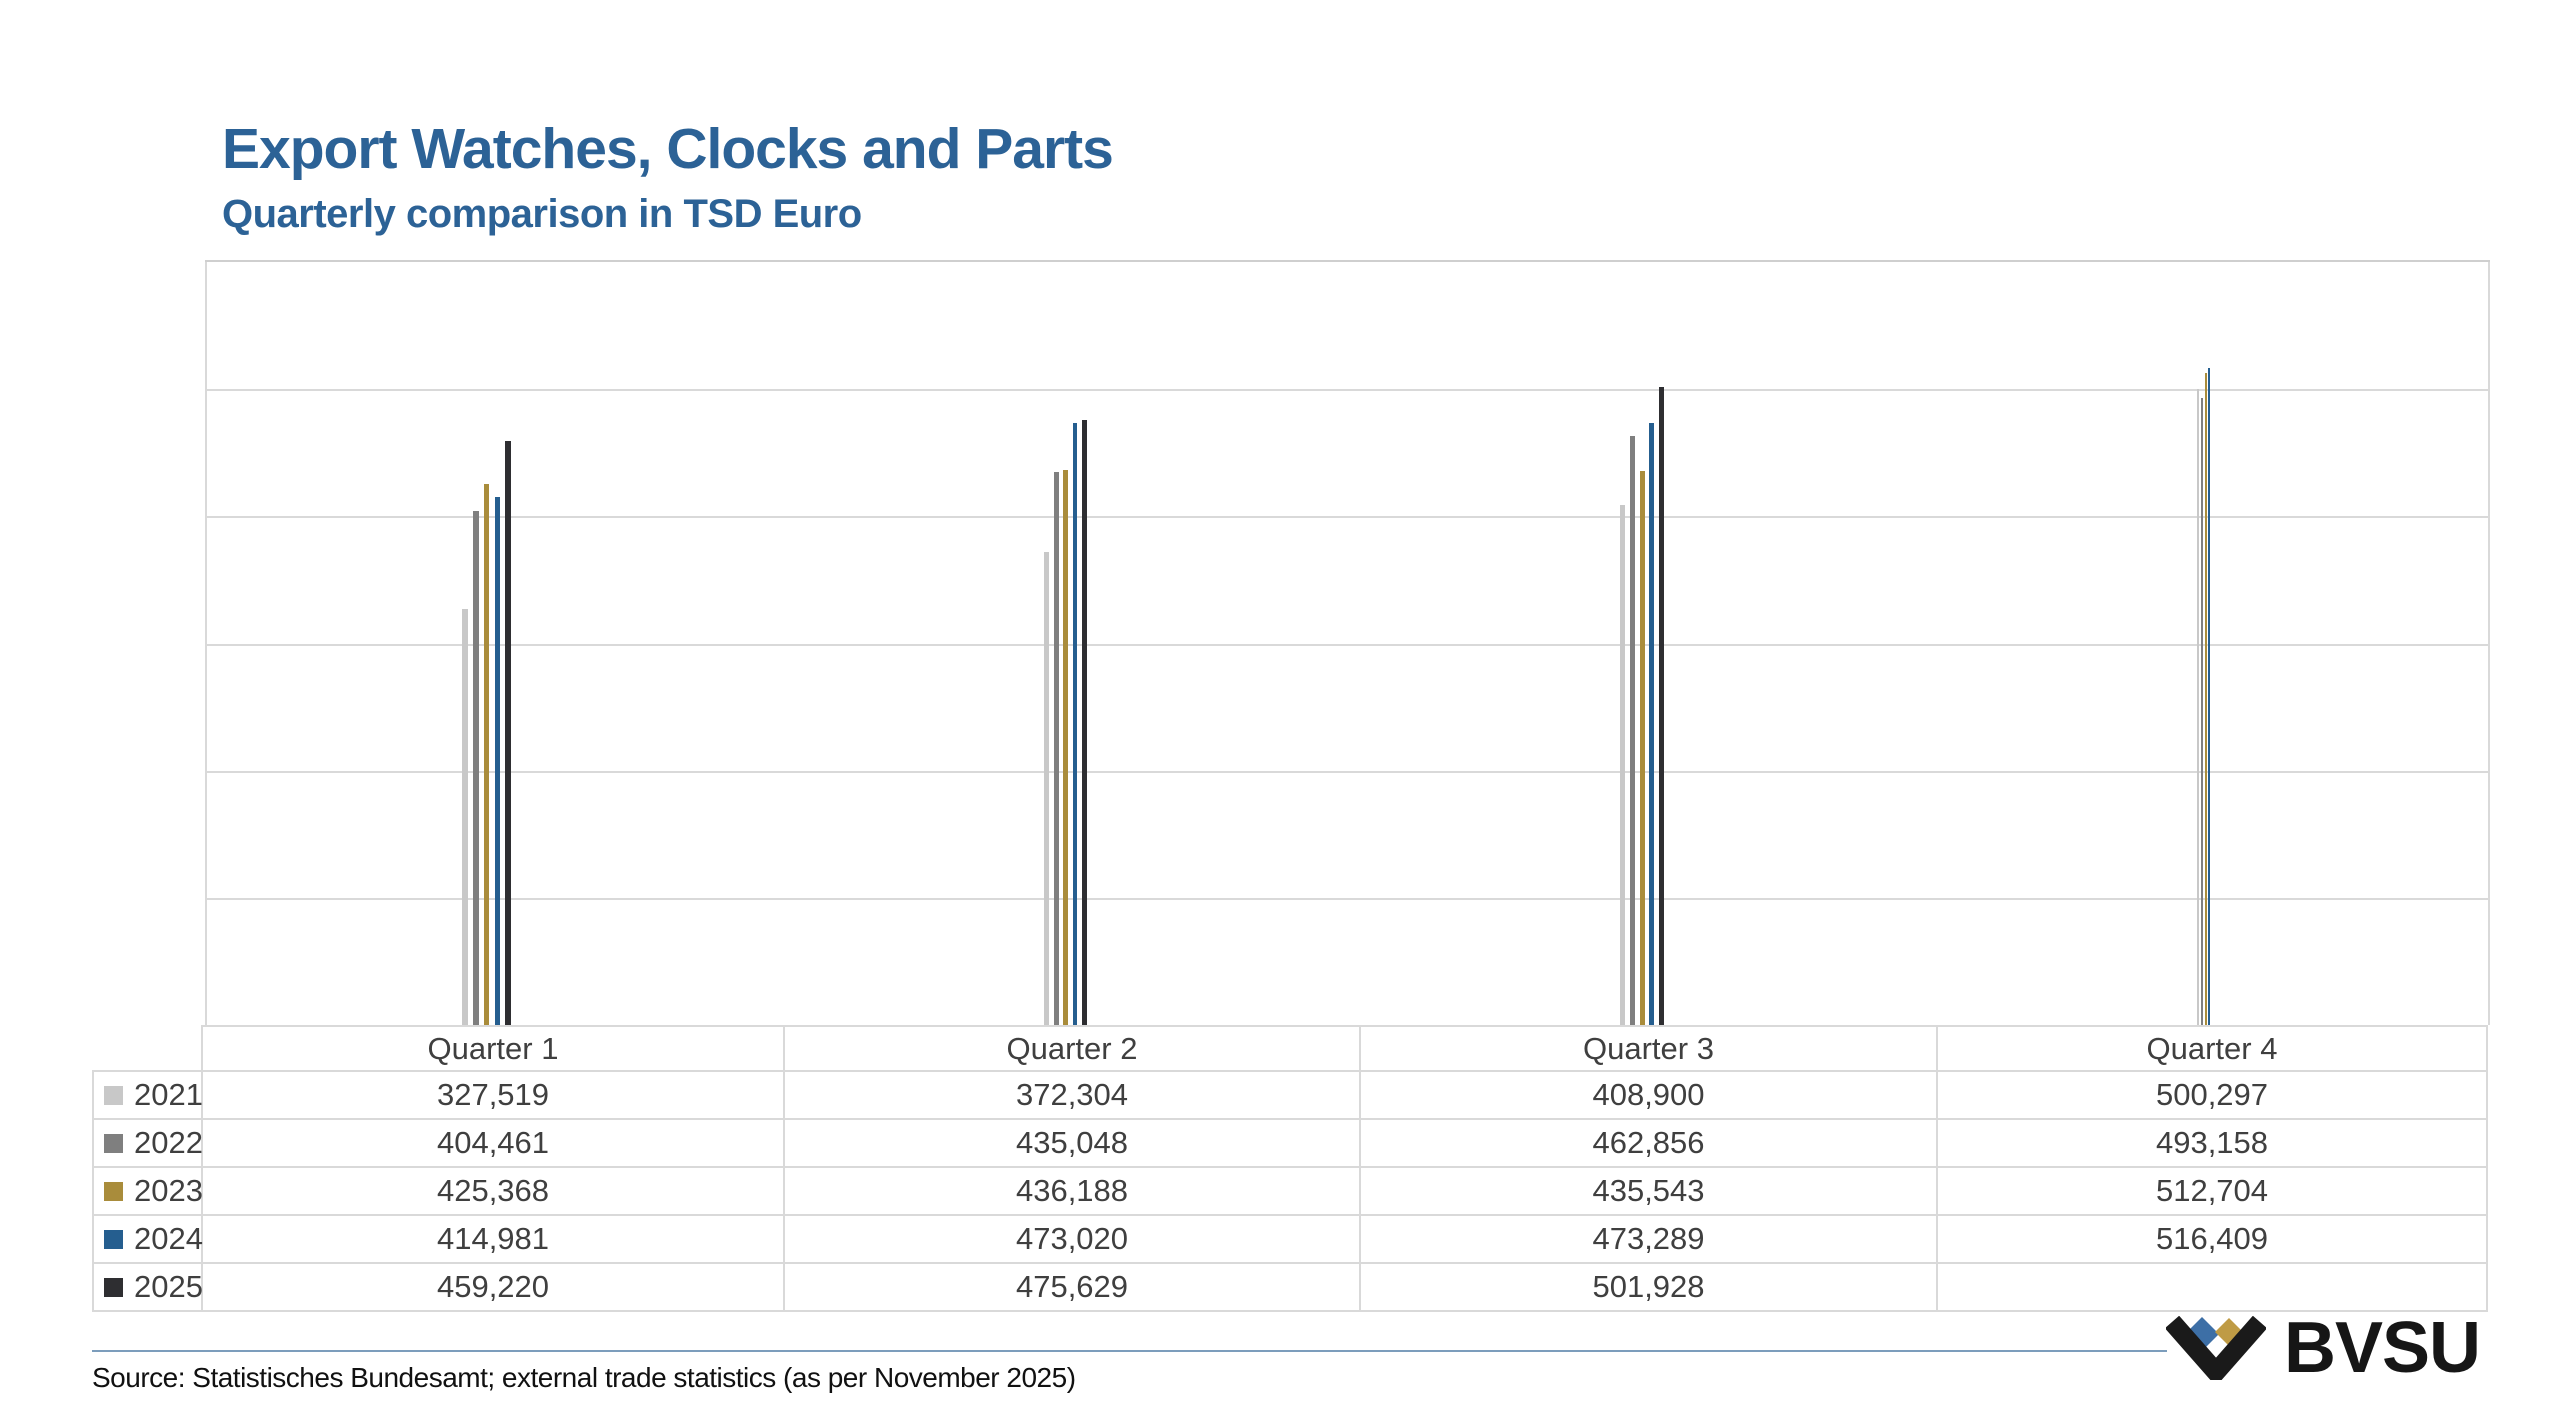  What do you see at coordinates (1347, 261) in the screenshot?
I see `title-underline` at bounding box center [1347, 261].